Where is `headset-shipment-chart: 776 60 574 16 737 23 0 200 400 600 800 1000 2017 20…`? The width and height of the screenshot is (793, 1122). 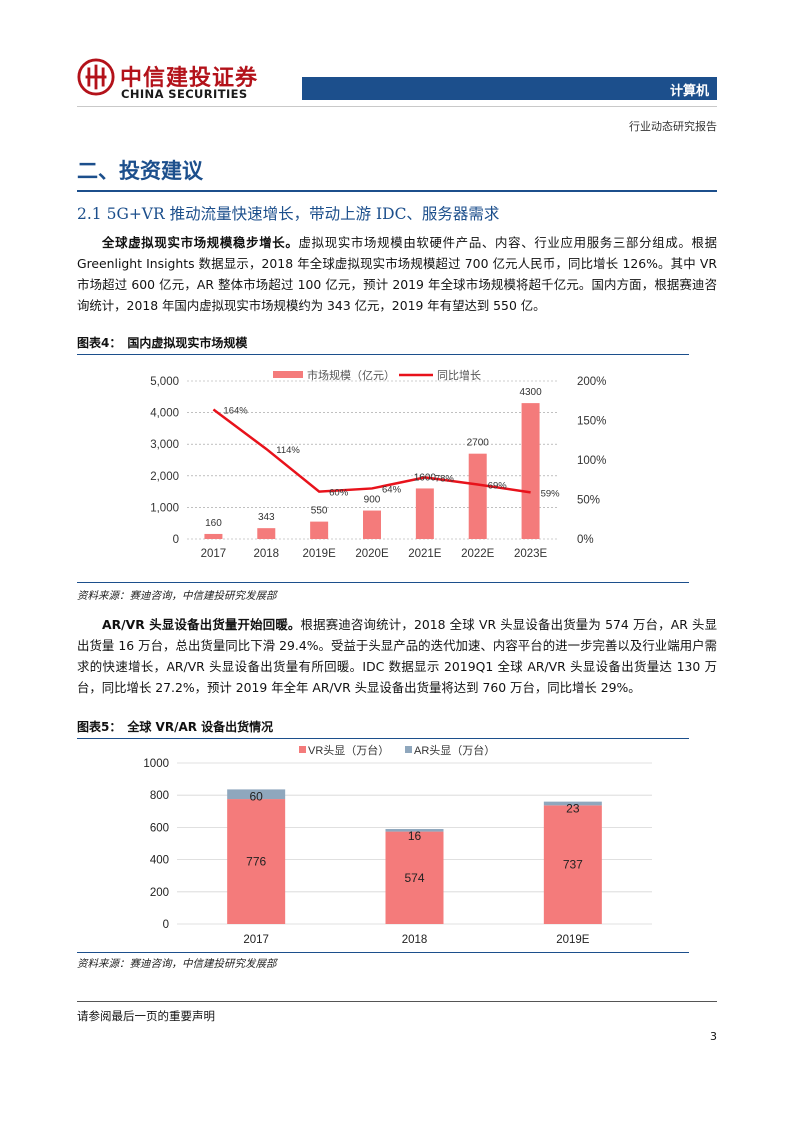
headset-shipment-chart: 776 60 574 16 737 23 0 200 400 600 800 1000 2017 20… is located at coordinates (397, 844).